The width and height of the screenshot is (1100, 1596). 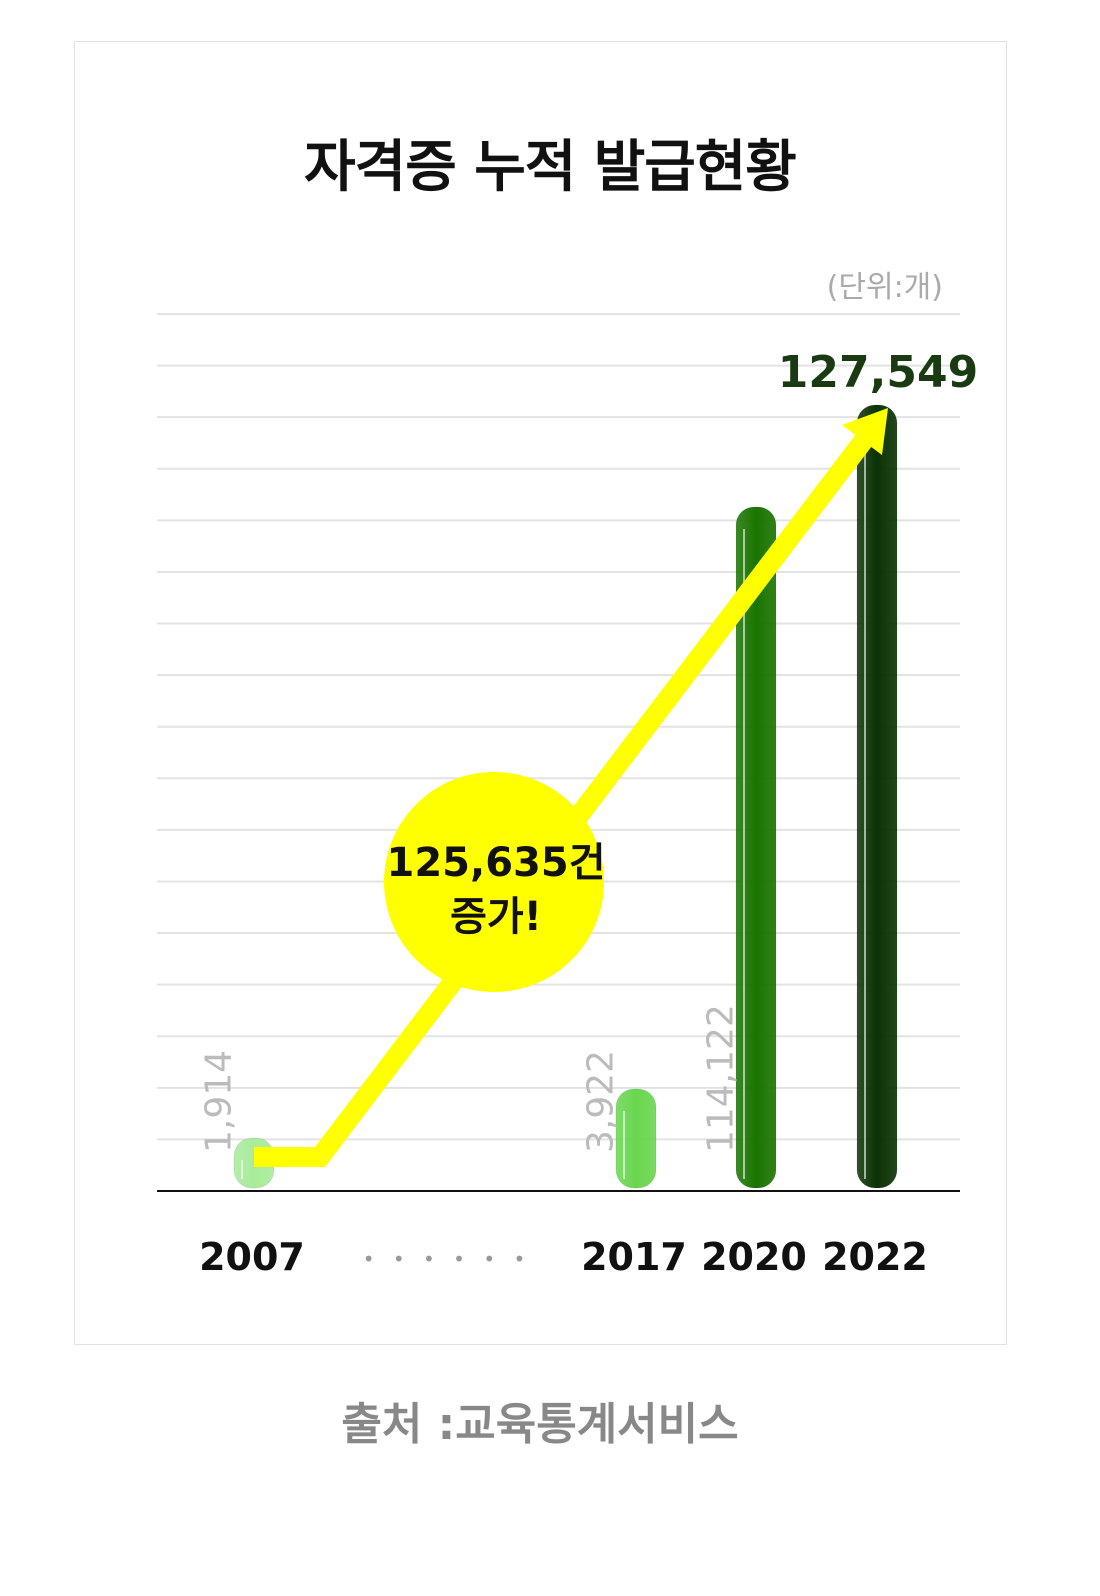 What do you see at coordinates (754, 1257) in the screenshot?
I see `x-tick-label: 2020` at bounding box center [754, 1257].